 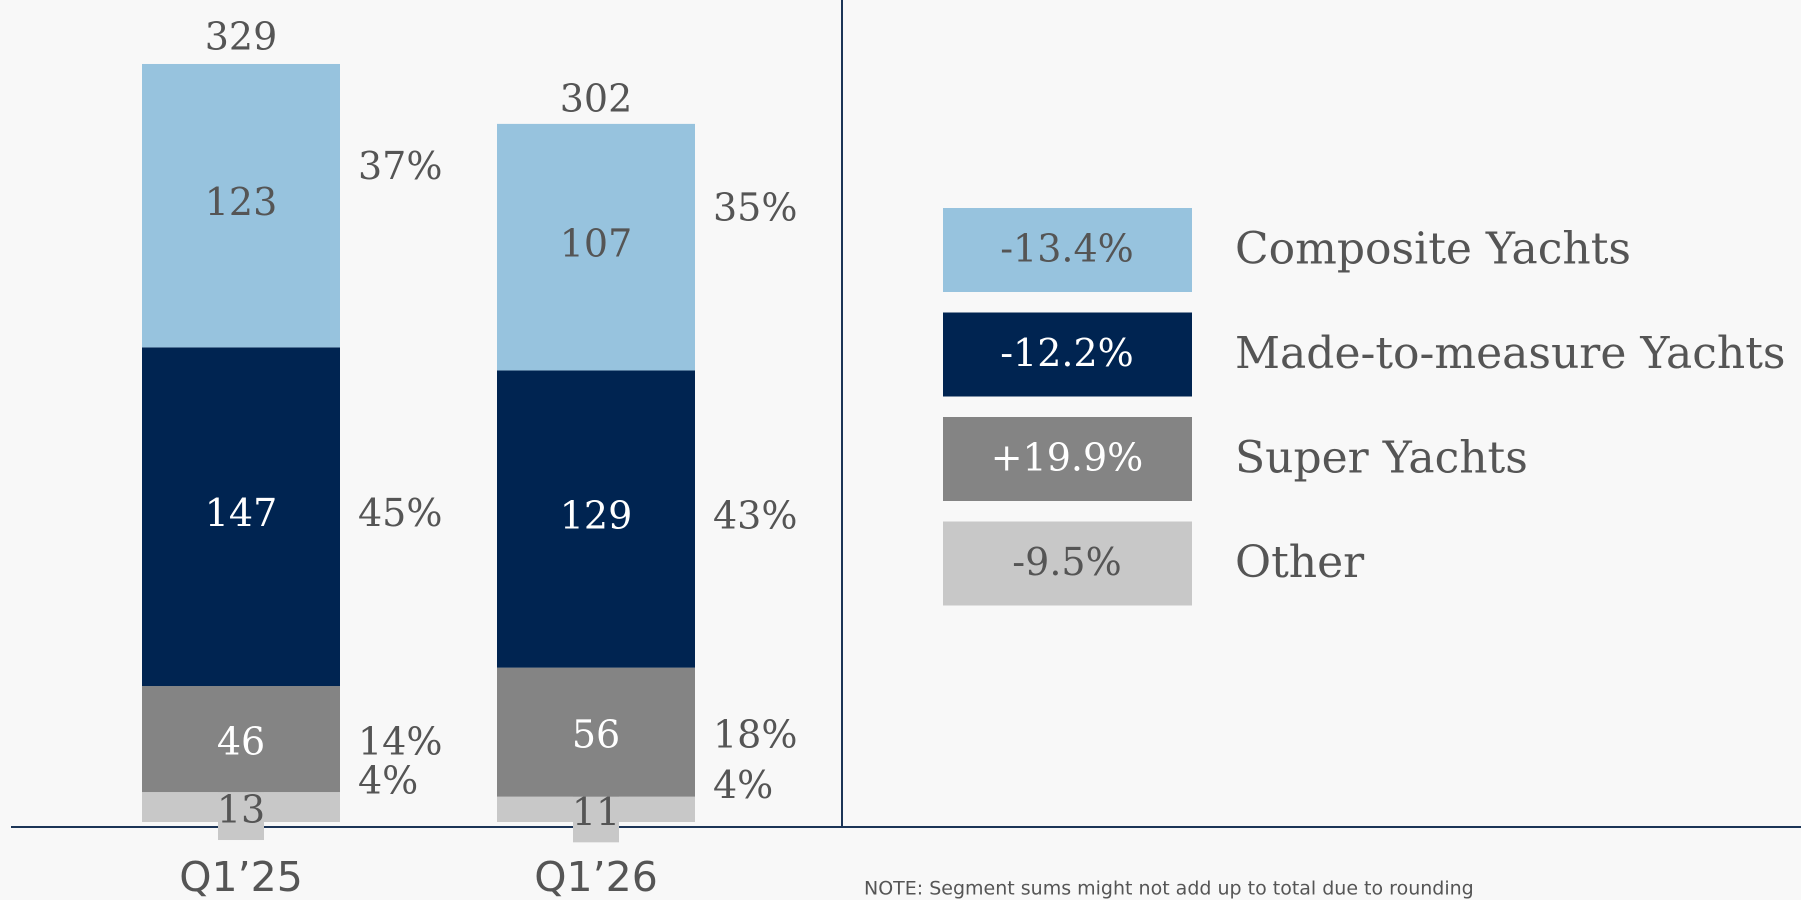 I want to click on segment-label: 11, so click(x=596, y=812).